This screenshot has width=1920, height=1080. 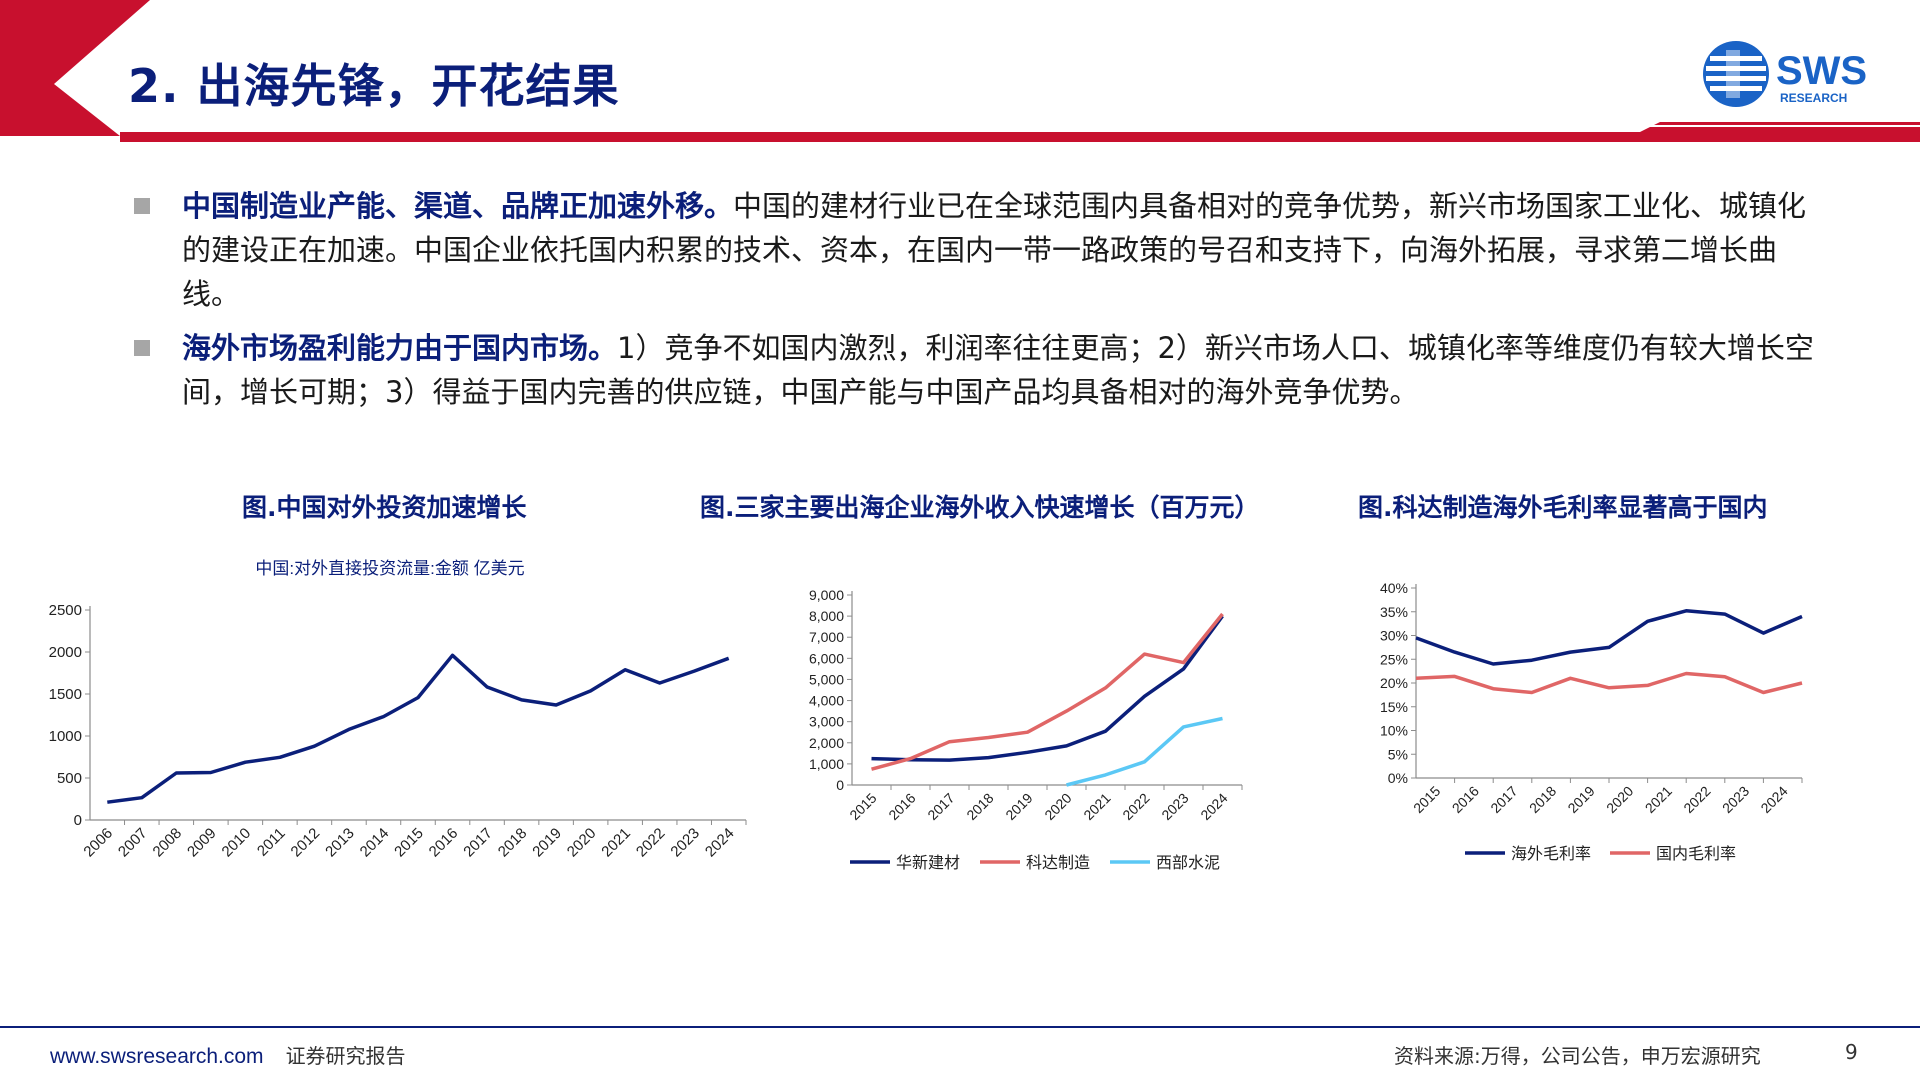 What do you see at coordinates (65, 736) in the screenshot?
I see `y-tick-label: 1000` at bounding box center [65, 736].